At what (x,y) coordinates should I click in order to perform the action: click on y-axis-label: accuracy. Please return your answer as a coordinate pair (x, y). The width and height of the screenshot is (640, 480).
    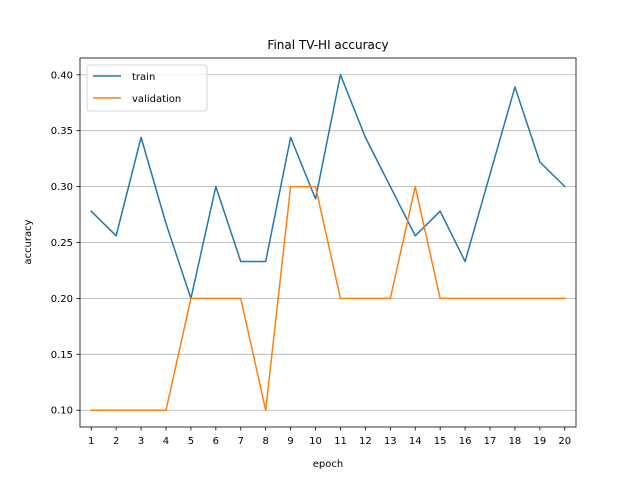
    Looking at the image, I should click on (28, 241).